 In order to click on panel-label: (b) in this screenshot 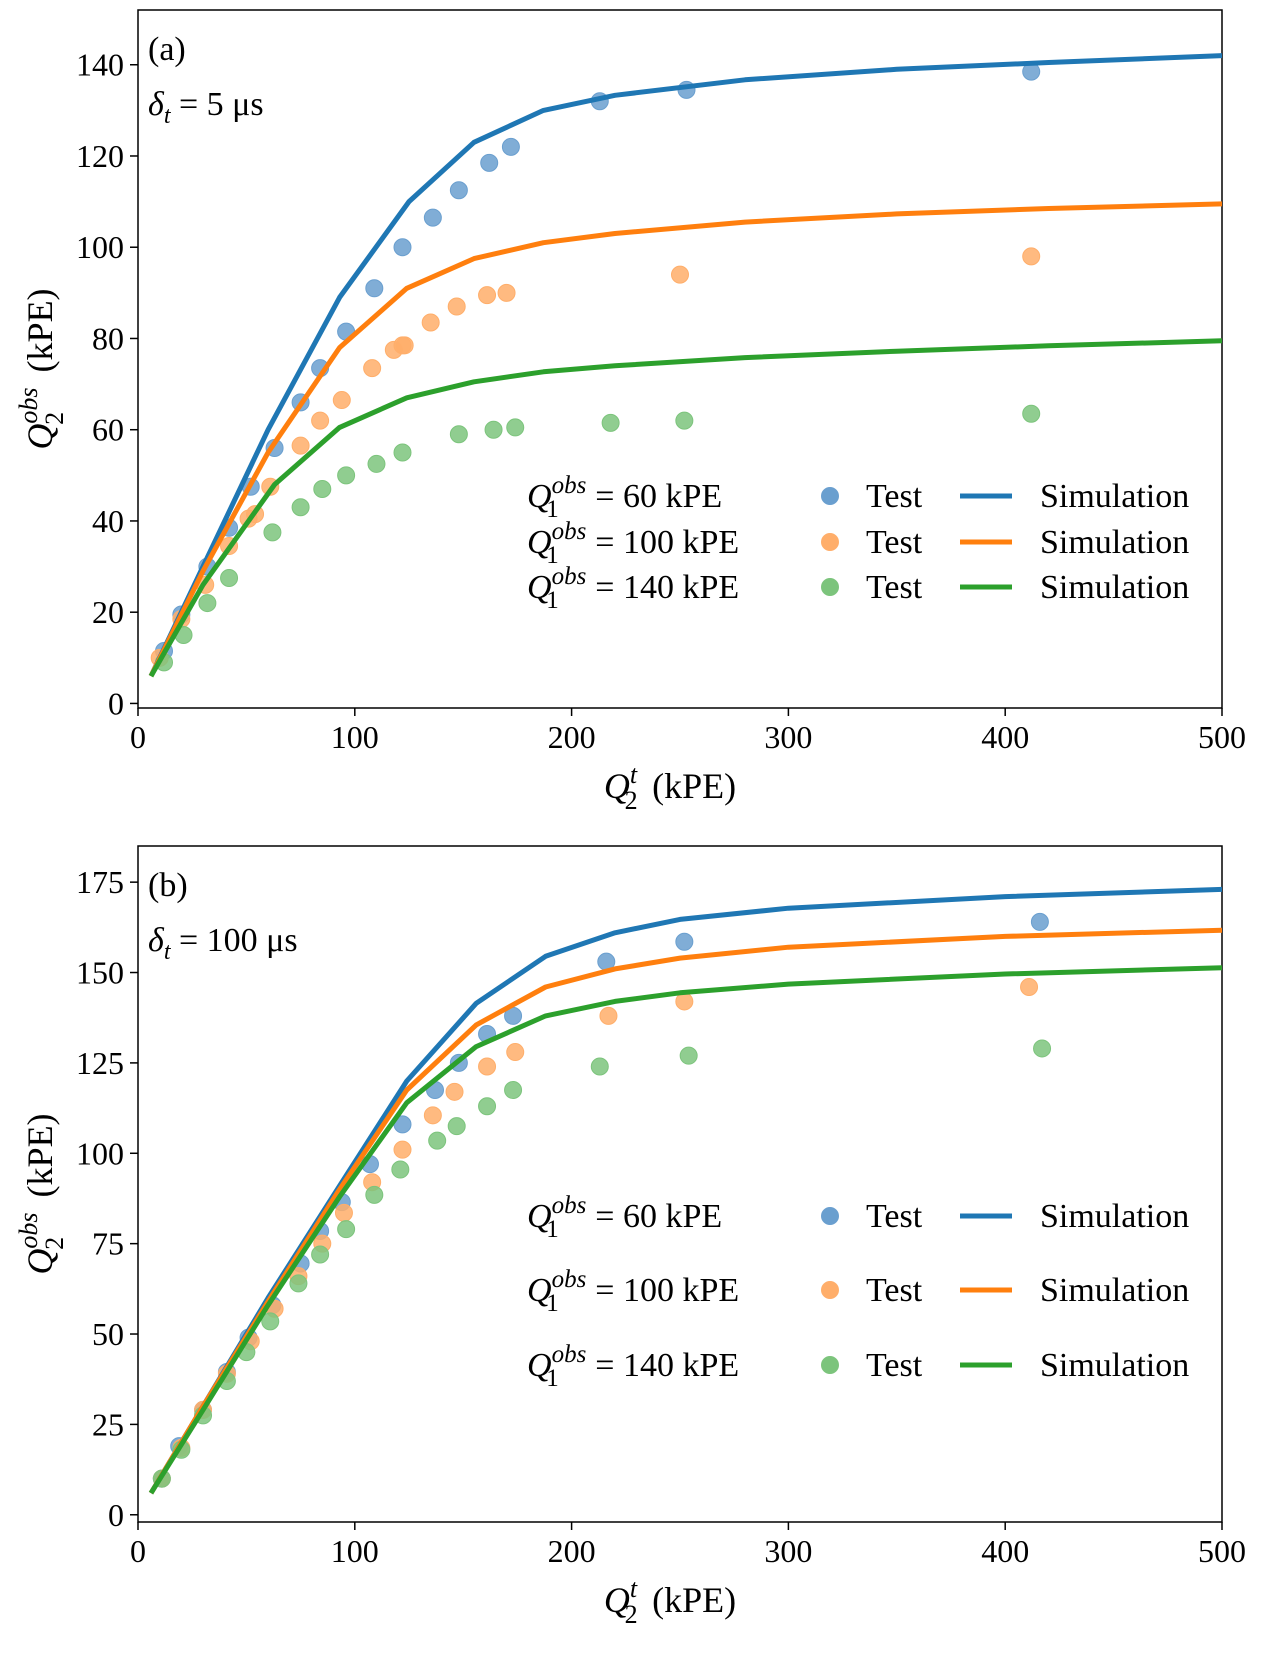, I will do `click(168, 885)`.